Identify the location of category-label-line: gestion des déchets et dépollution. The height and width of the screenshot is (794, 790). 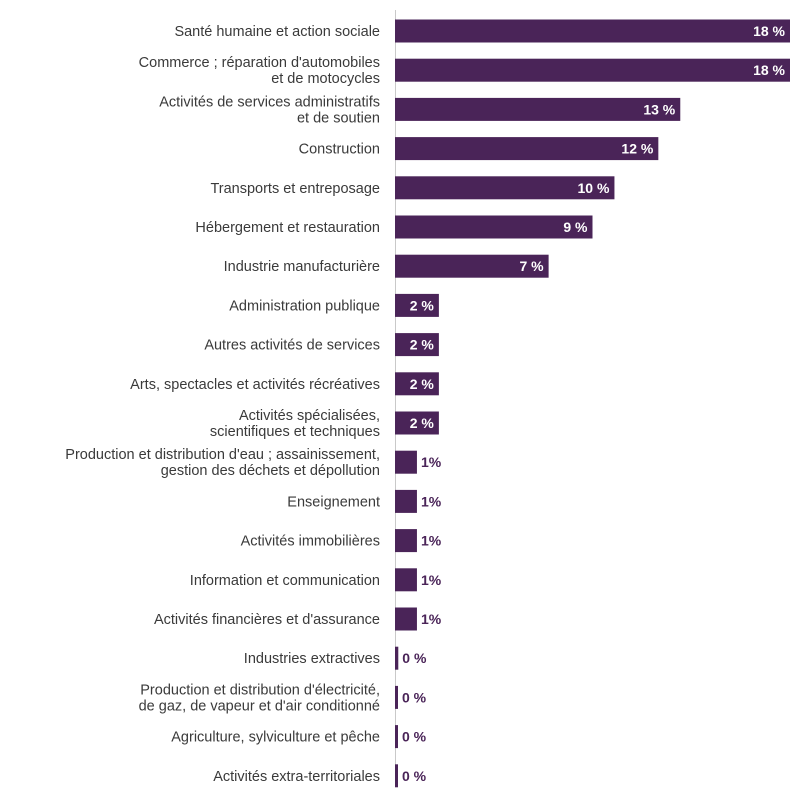
(270, 471).